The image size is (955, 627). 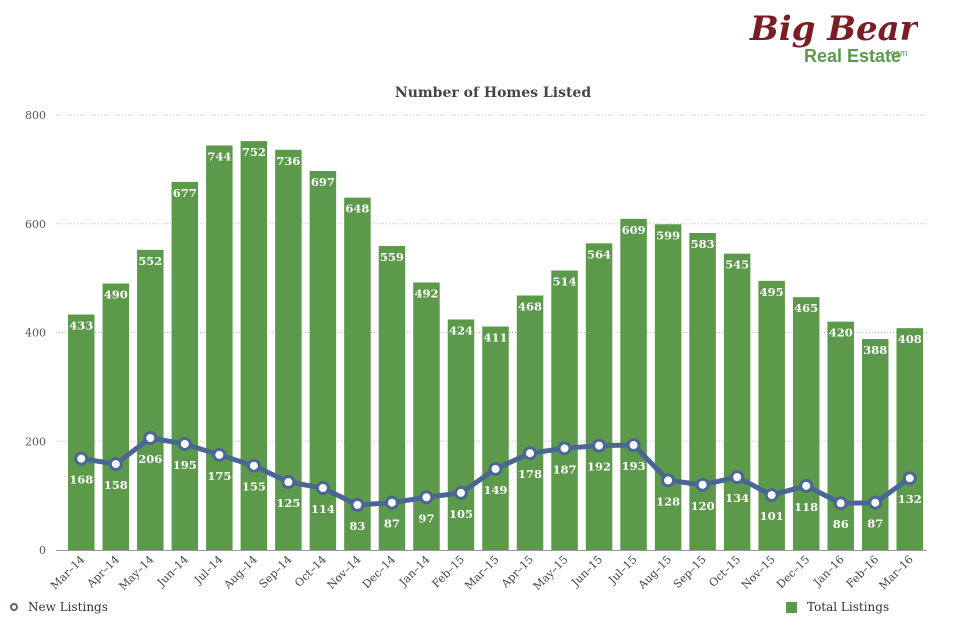 I want to click on line-value-label: 158, so click(x=116, y=485).